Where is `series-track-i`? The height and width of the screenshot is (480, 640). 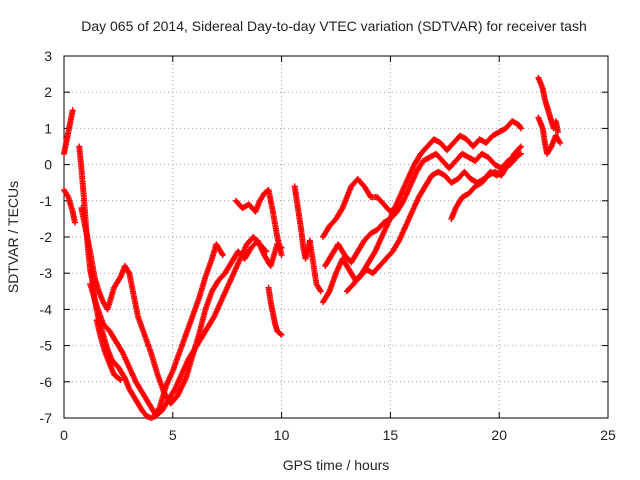 series-track-i is located at coordinates (307, 239).